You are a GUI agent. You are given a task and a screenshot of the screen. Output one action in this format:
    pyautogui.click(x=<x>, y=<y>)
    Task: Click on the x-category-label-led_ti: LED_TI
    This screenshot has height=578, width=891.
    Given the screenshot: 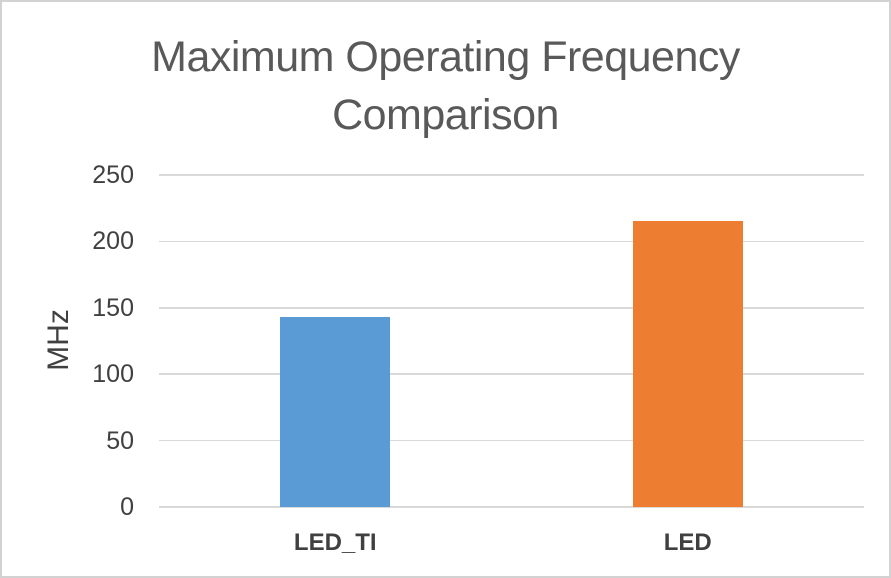 What is the action you would take?
    pyautogui.click(x=335, y=542)
    